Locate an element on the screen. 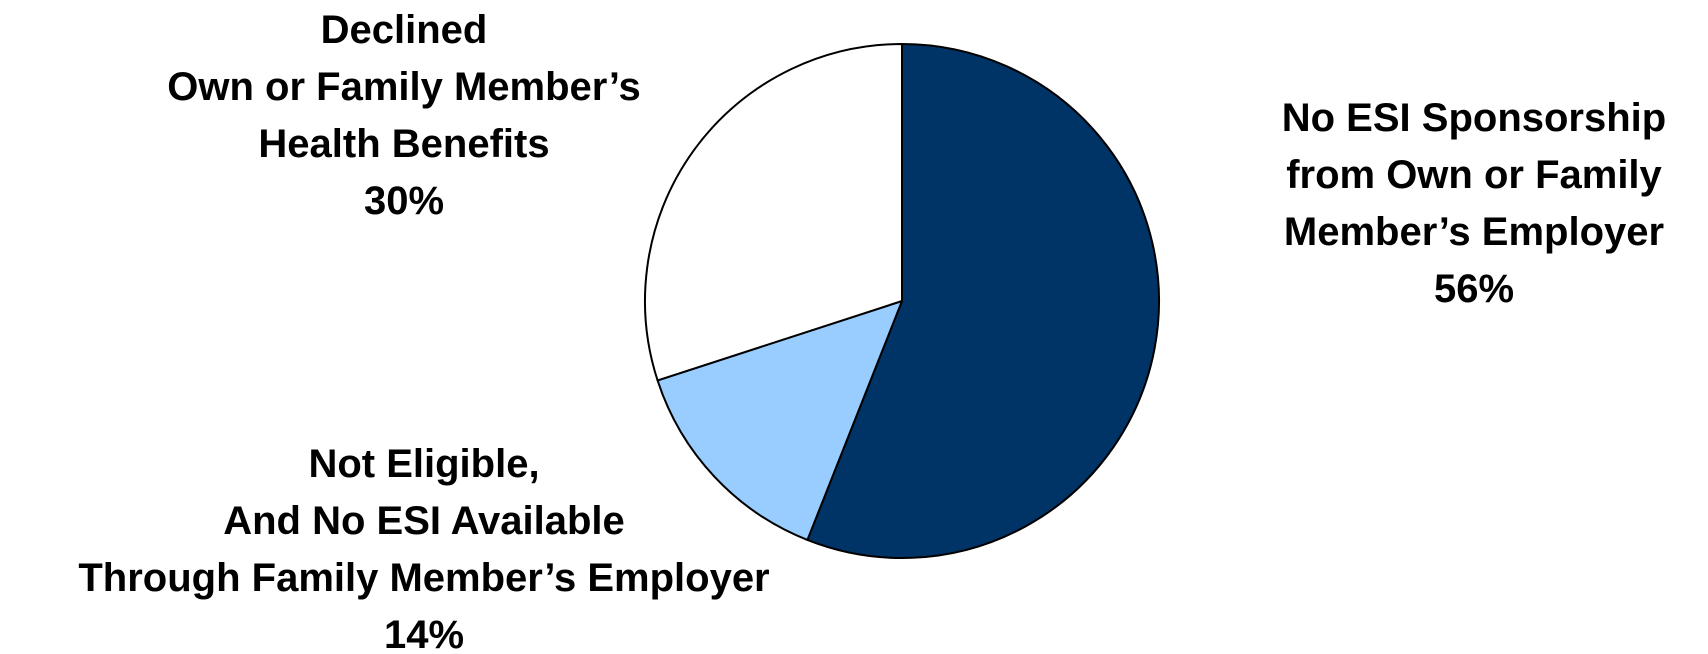 The image size is (1708, 654). slice-label-line: Health Benefits is located at coordinates (403, 144).